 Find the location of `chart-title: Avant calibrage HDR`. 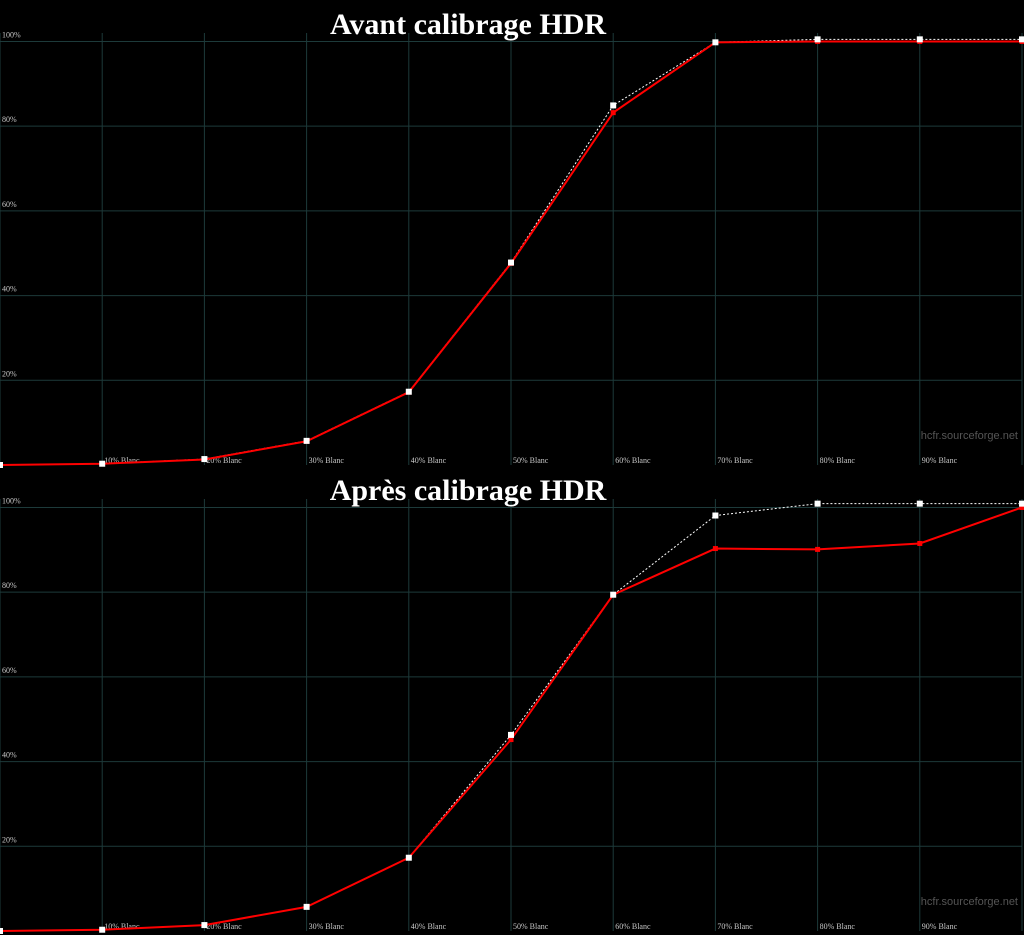

chart-title: Avant calibrage HDR is located at coordinates (468, 24).